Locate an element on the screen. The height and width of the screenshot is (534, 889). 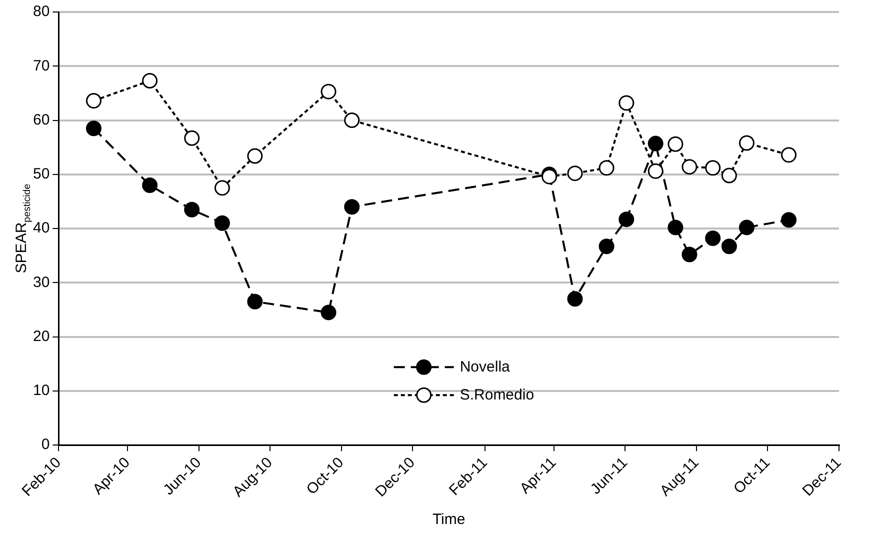
y-tick-label: 40 is located at coordinates (41, 228).